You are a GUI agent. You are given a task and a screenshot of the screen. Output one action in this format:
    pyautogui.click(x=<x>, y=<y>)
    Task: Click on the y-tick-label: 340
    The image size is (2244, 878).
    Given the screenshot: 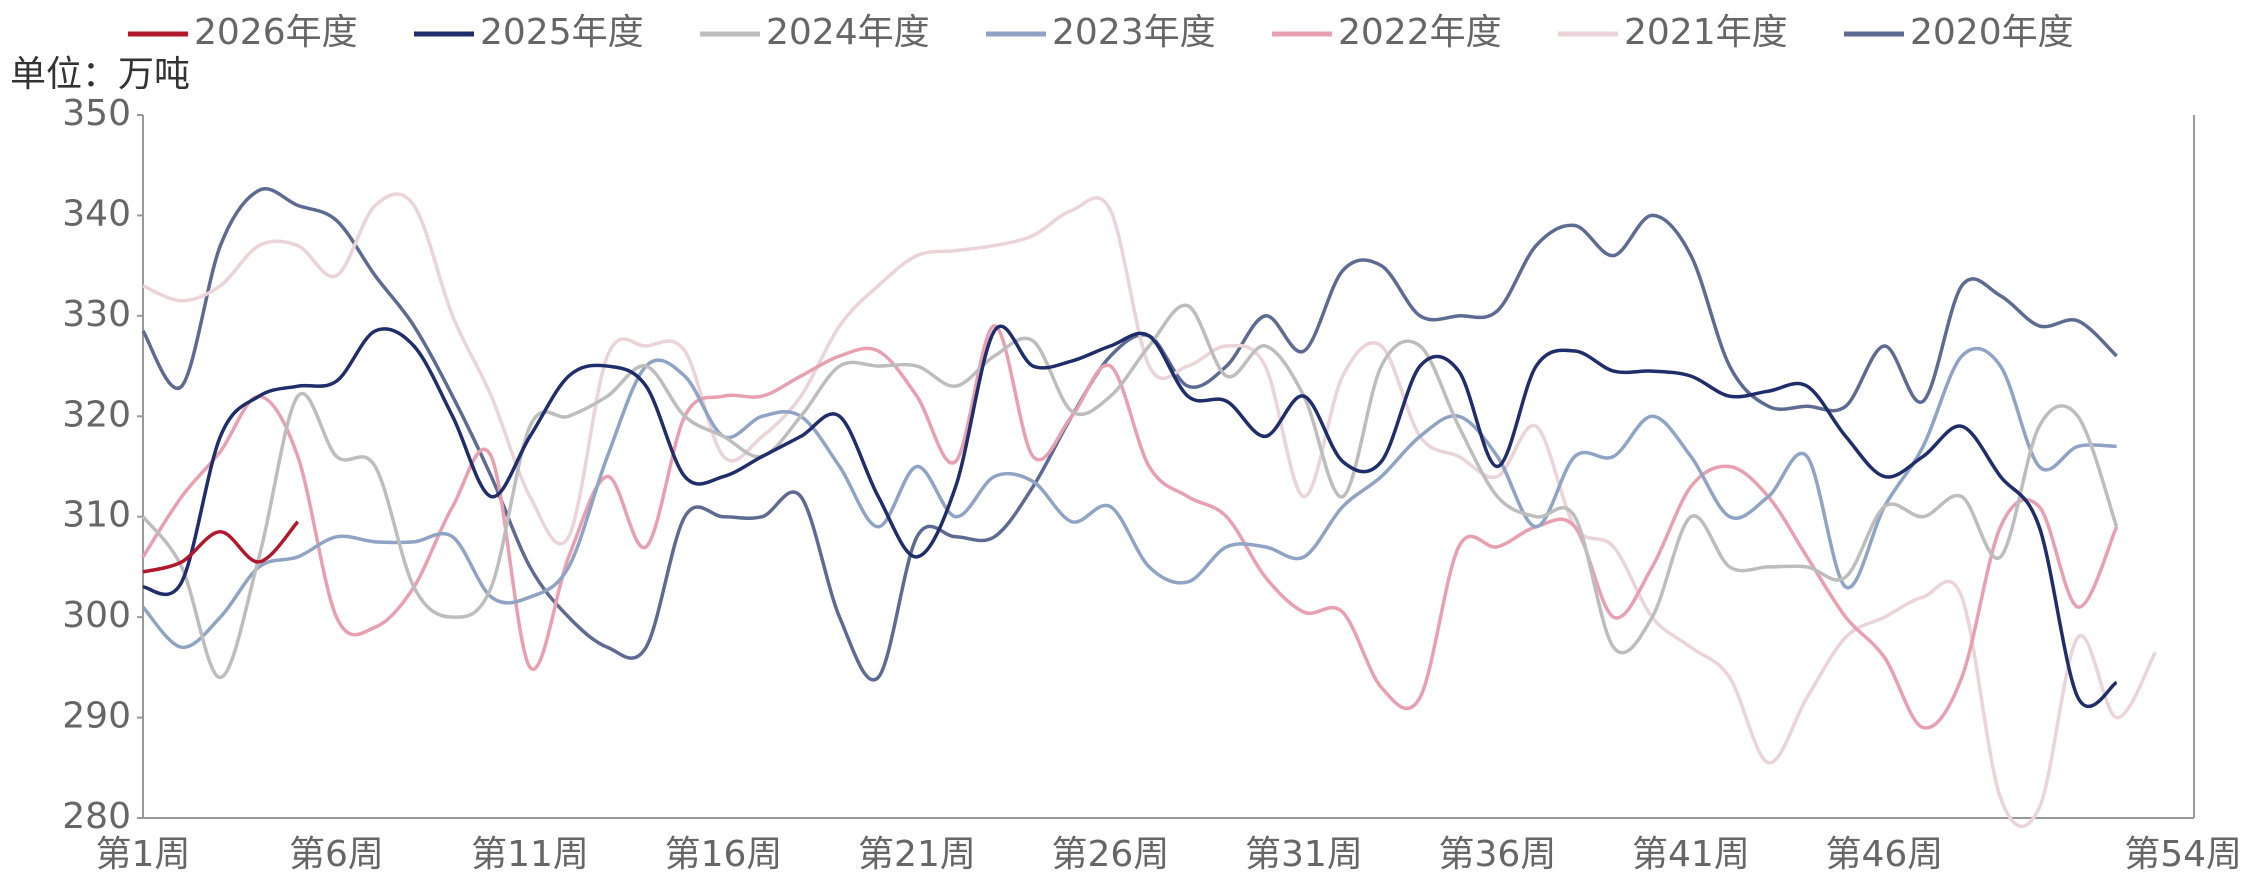 What is the action you would take?
    pyautogui.click(x=96, y=213)
    